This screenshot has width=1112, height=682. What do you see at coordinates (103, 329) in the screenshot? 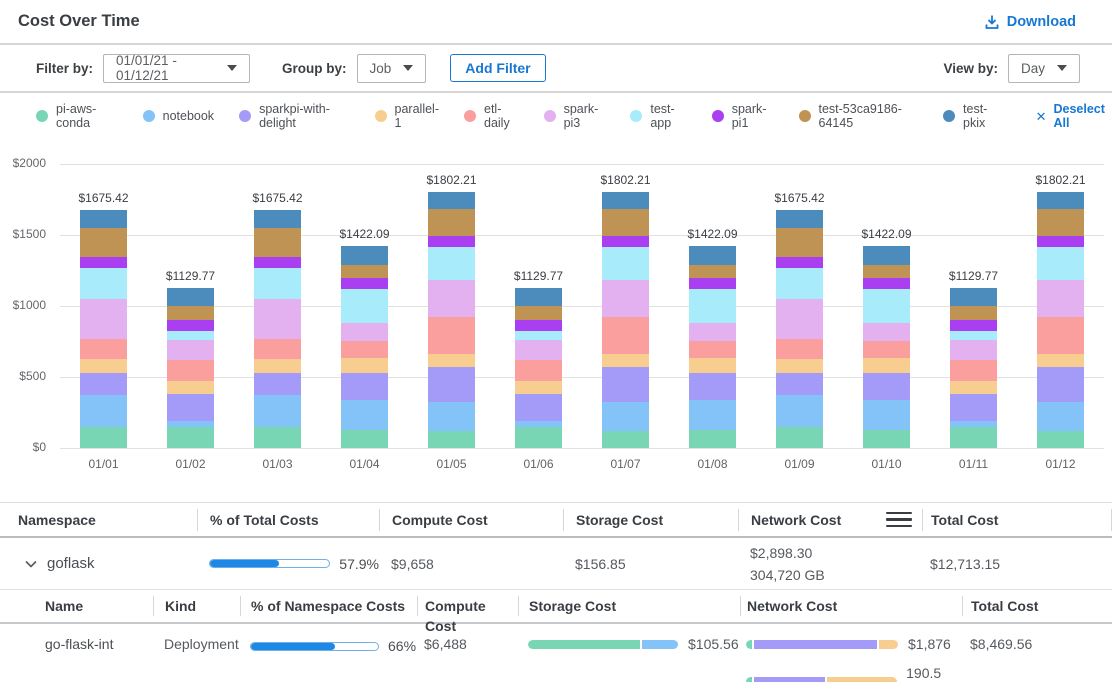
I see `bar-01/01` at bounding box center [103, 329].